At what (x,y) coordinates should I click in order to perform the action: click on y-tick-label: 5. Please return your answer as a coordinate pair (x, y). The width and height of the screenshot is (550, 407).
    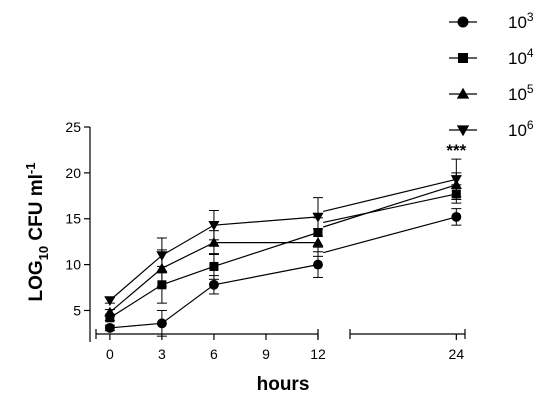
    Looking at the image, I should click on (77, 310).